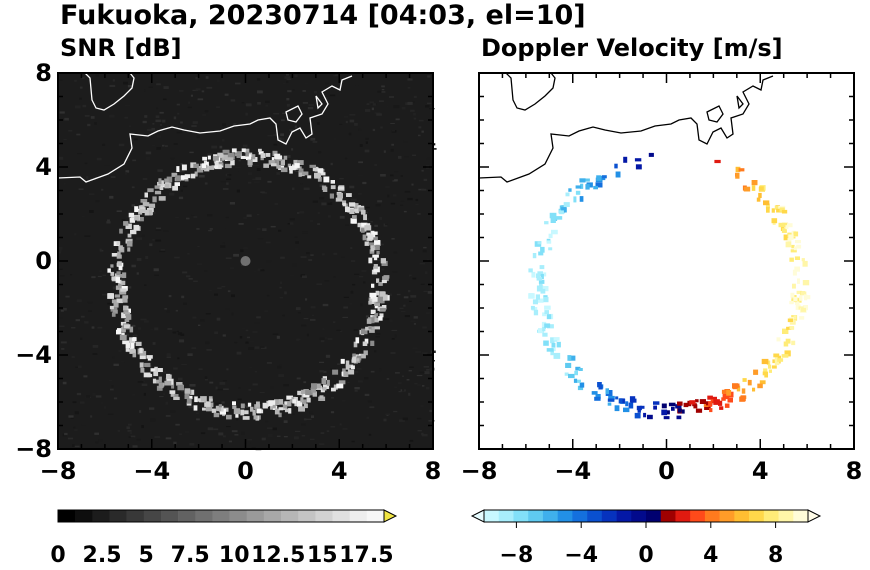  Describe the element at coordinates (278, 555) in the screenshot. I see `snr-colorbar-tick-label: 12.5` at that location.